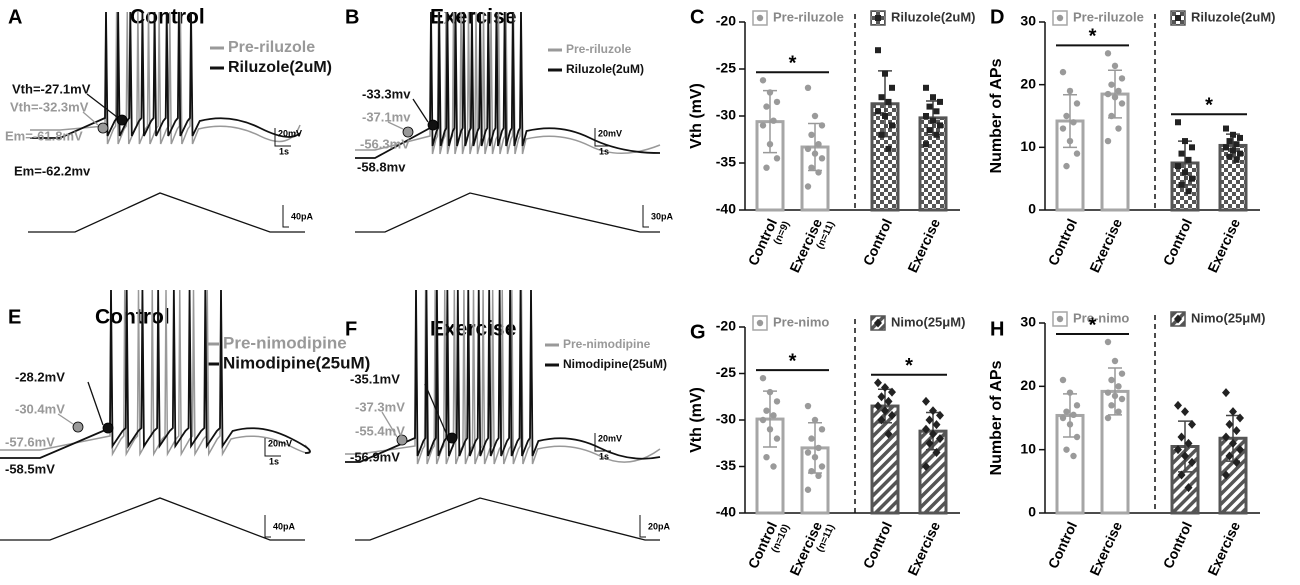  What do you see at coordinates (40, 376) in the screenshot?
I see `annotation: -28.2mV` at bounding box center [40, 376].